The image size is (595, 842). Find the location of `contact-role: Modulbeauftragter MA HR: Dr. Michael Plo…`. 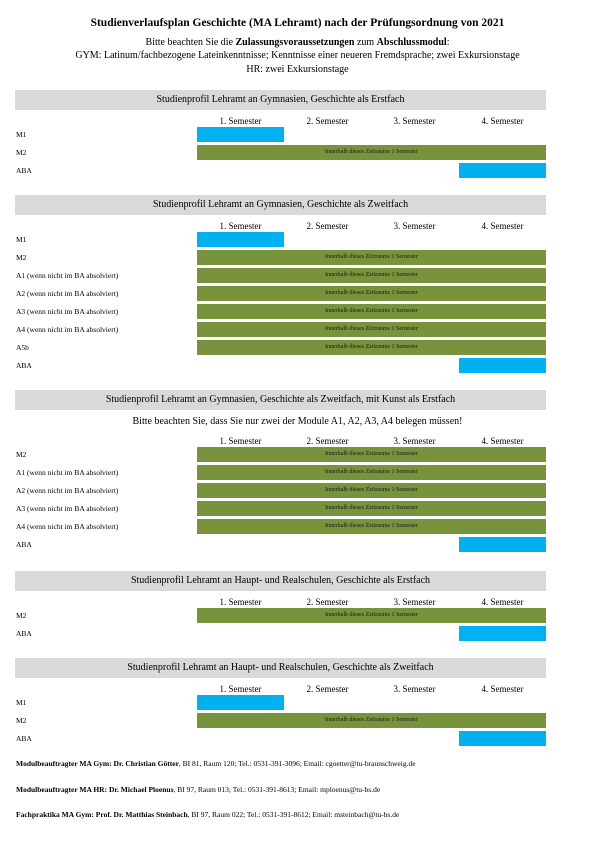

contact-role: Modulbeauftragter MA HR: Dr. Michael Plo… is located at coordinates (95, 789).